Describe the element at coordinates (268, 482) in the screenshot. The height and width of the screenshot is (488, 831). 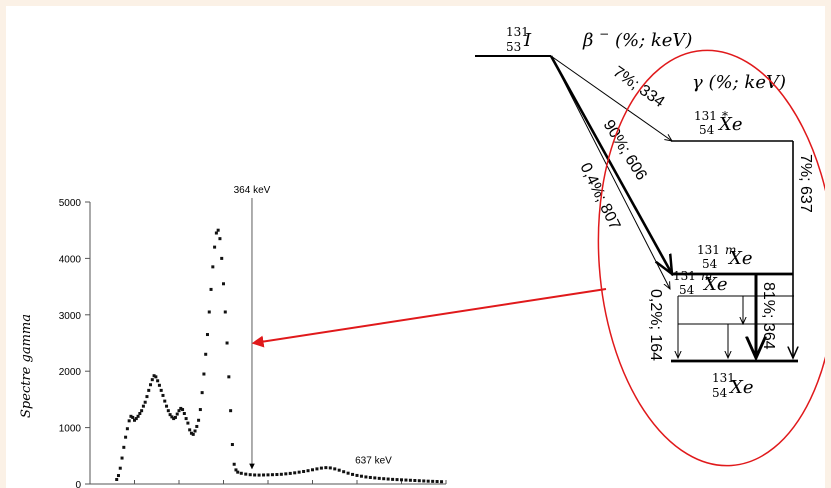
I see `x-ticks` at that location.